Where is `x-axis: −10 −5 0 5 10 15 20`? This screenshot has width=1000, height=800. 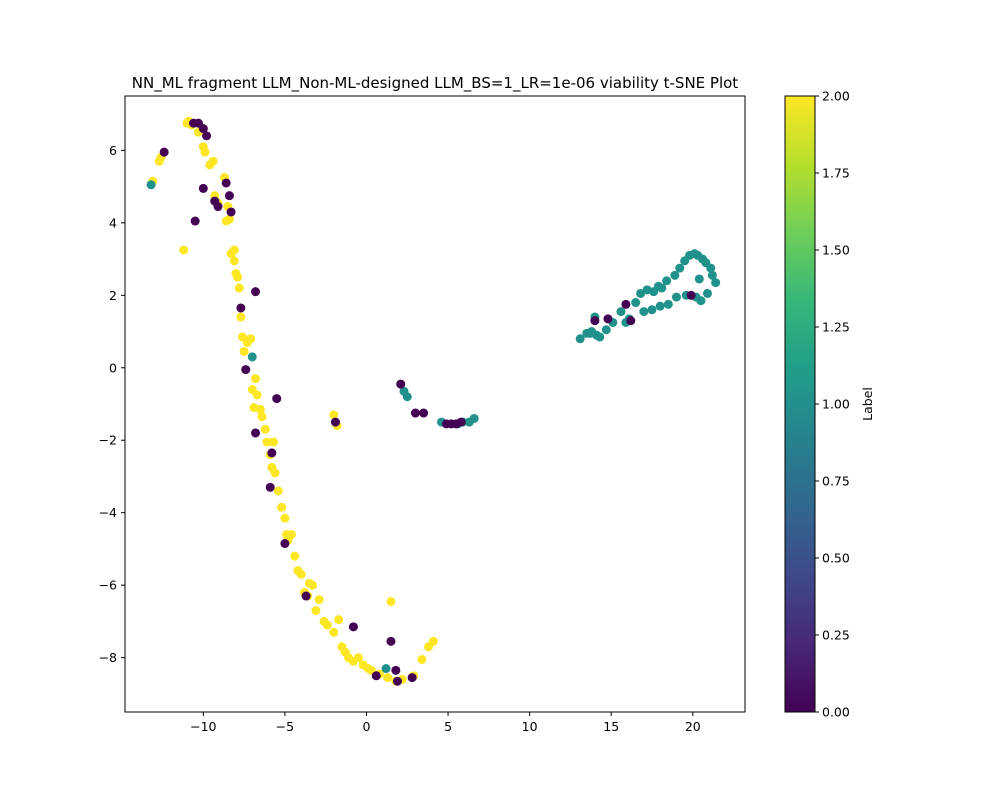 x-axis: −10 −5 0 5 10 15 20 is located at coordinates (445, 723).